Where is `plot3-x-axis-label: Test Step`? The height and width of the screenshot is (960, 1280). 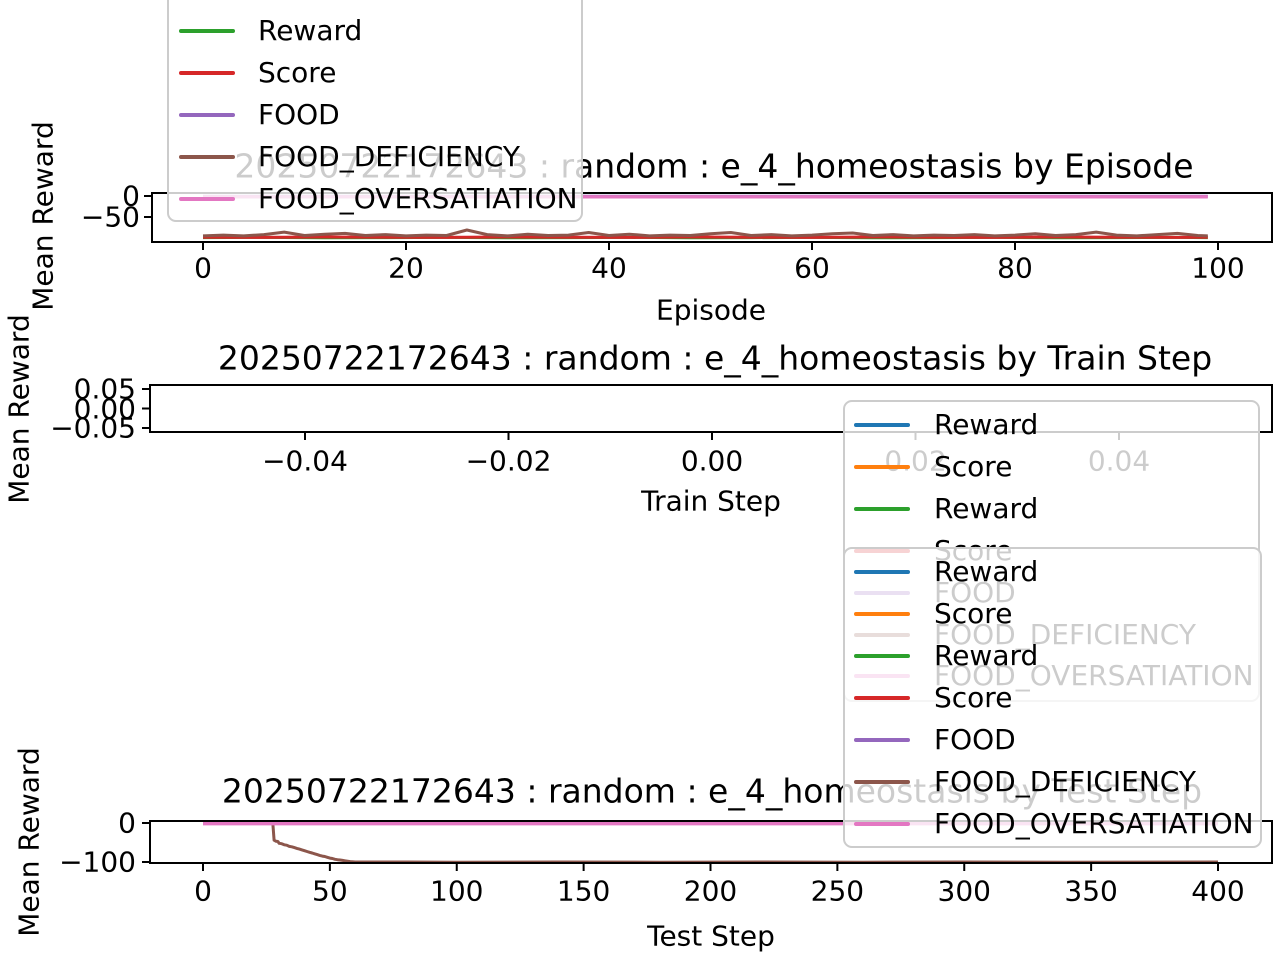 plot3-x-axis-label: Test Step is located at coordinates (711, 936).